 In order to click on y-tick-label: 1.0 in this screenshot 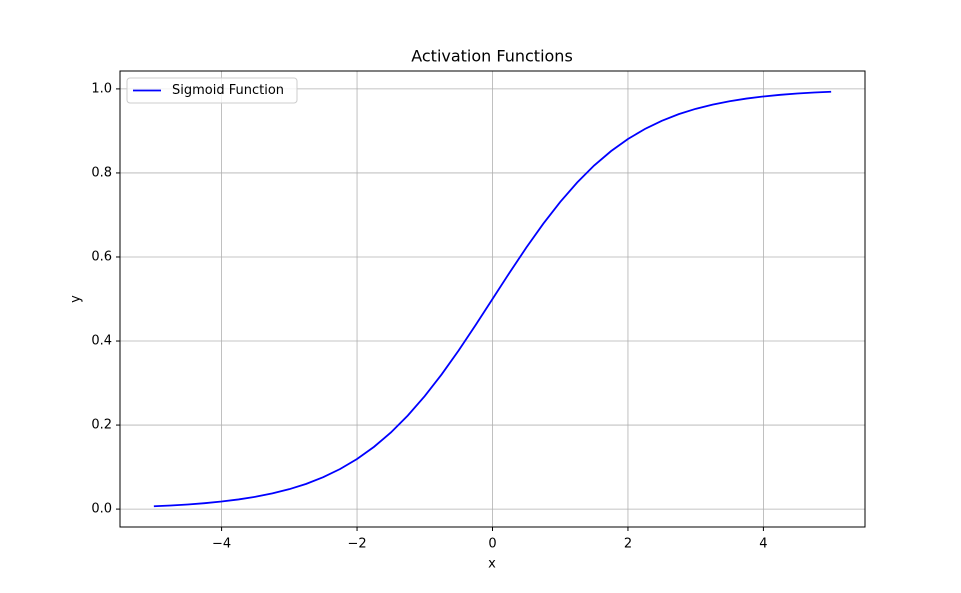, I will do `click(101, 88)`.